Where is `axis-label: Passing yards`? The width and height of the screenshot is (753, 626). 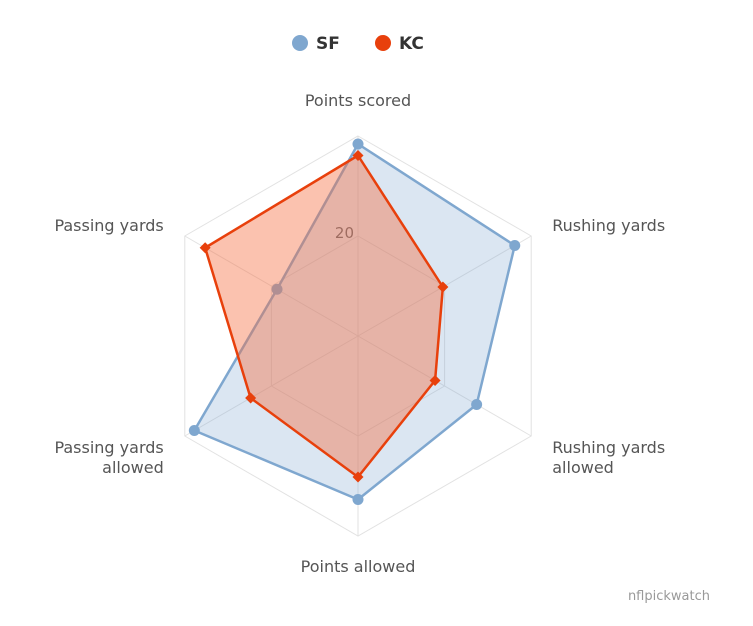
axis-label: Passing yards is located at coordinates (108, 225).